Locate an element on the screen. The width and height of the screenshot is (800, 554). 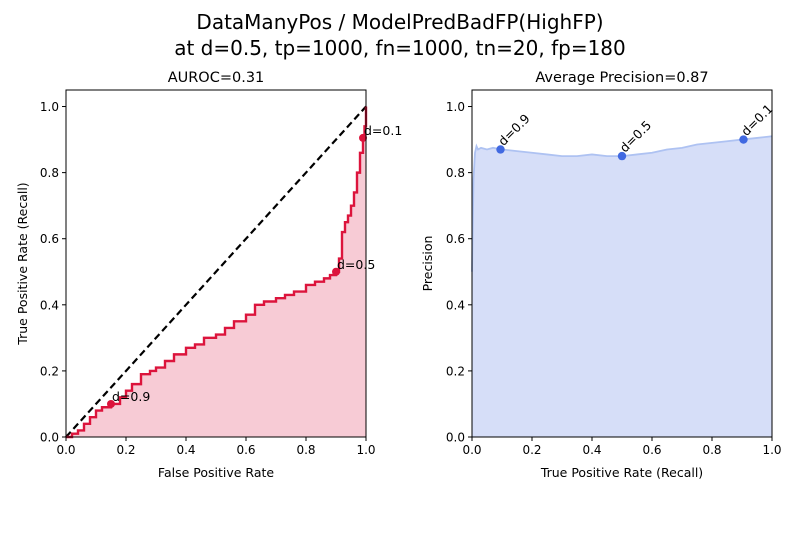
roc-x-axis-label: False Positive Rate is located at coordinates (216, 472).